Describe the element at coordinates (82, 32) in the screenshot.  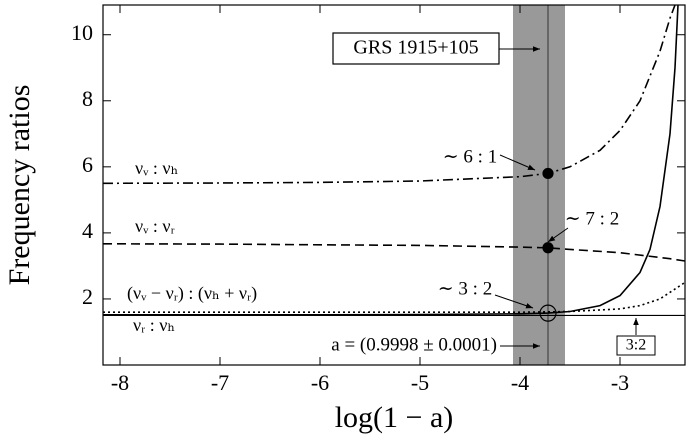
I see `y-tick-label: 10` at that location.